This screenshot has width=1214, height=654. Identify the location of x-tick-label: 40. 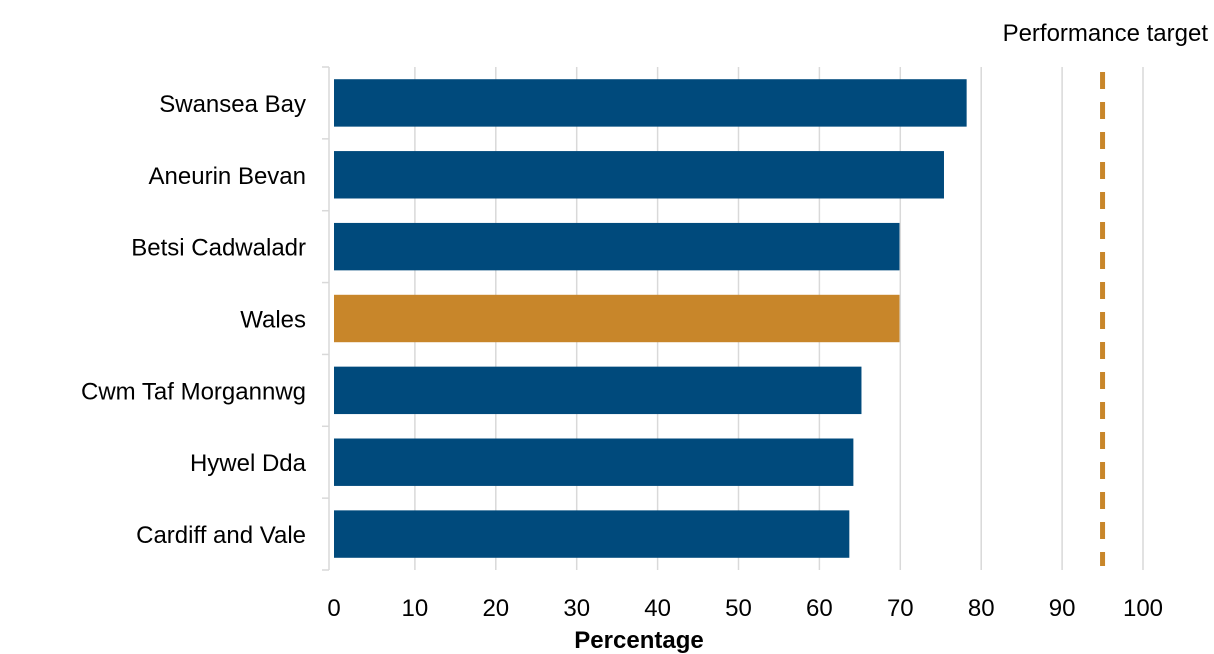
(657, 608).